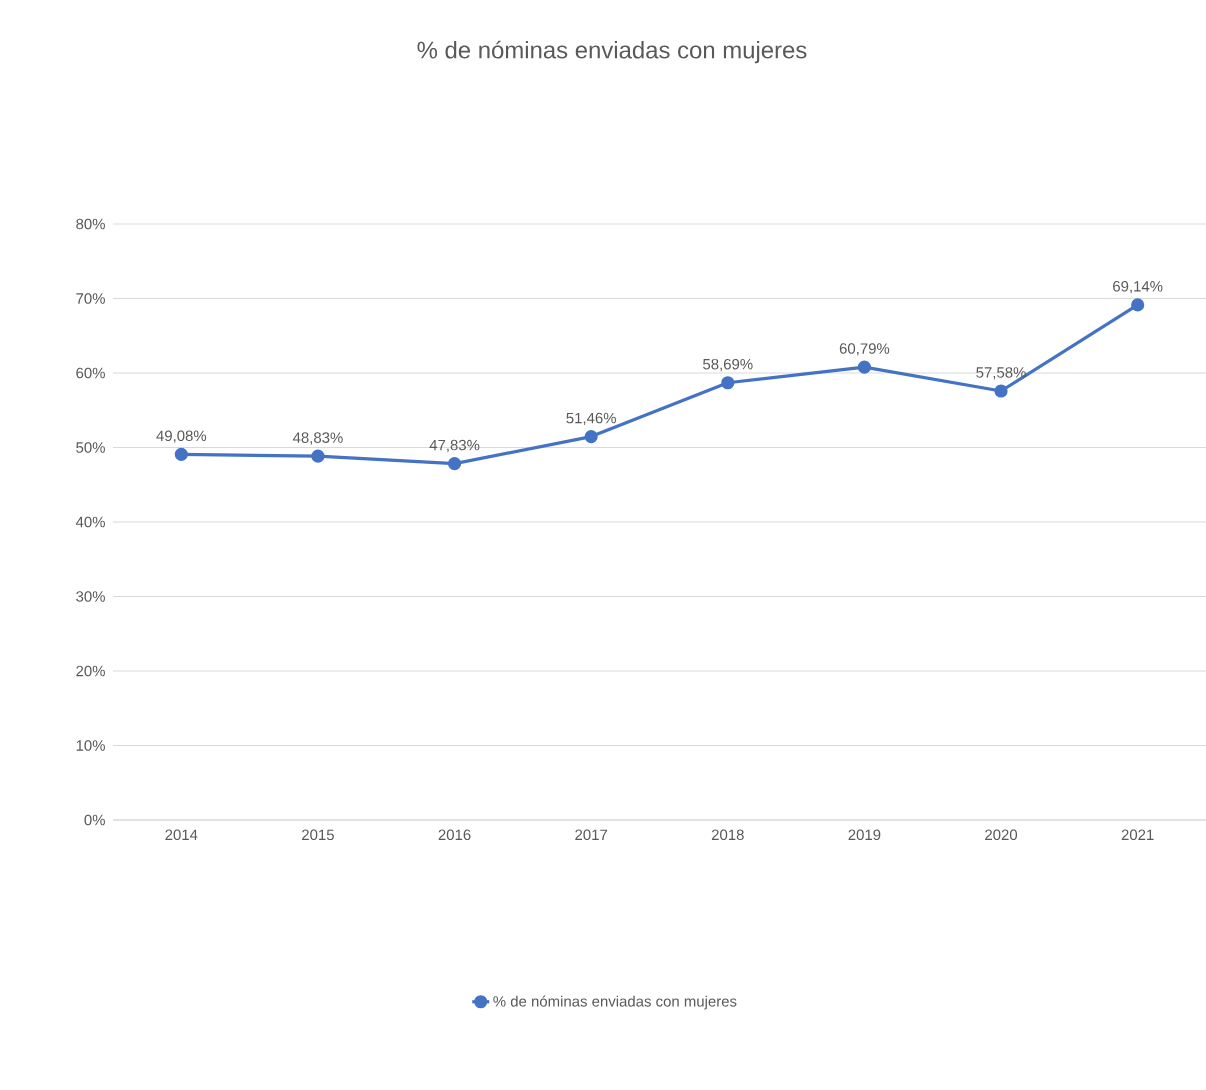  What do you see at coordinates (317, 438) in the screenshot?
I see `data-label: 48,83%` at bounding box center [317, 438].